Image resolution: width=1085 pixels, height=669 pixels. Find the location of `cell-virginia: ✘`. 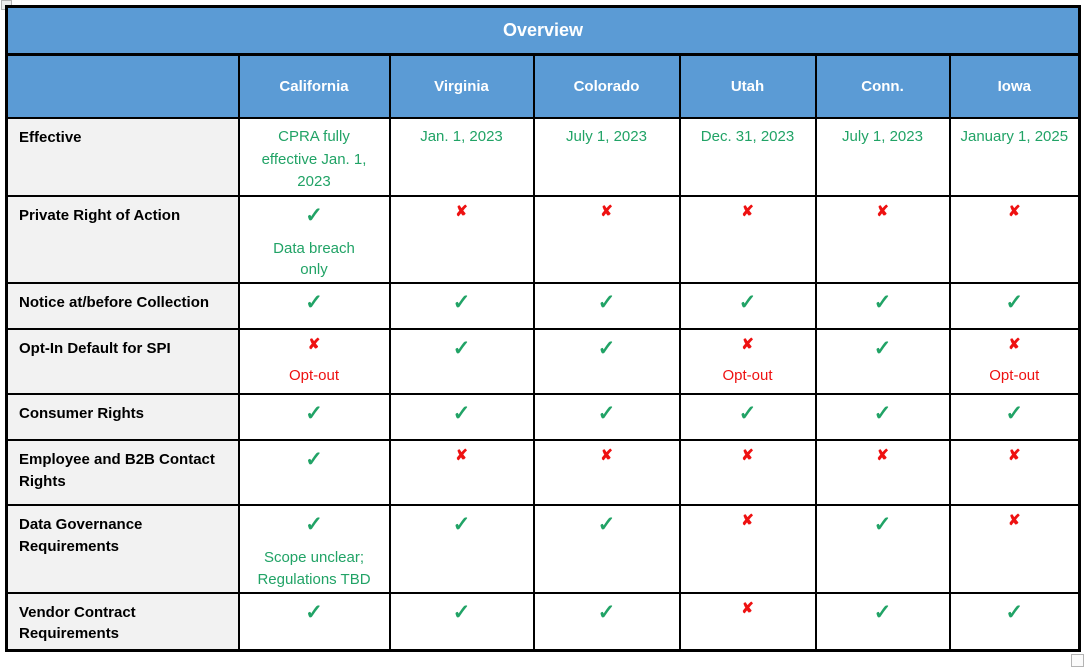

cell-virginia: ✘ is located at coordinates (461, 239).